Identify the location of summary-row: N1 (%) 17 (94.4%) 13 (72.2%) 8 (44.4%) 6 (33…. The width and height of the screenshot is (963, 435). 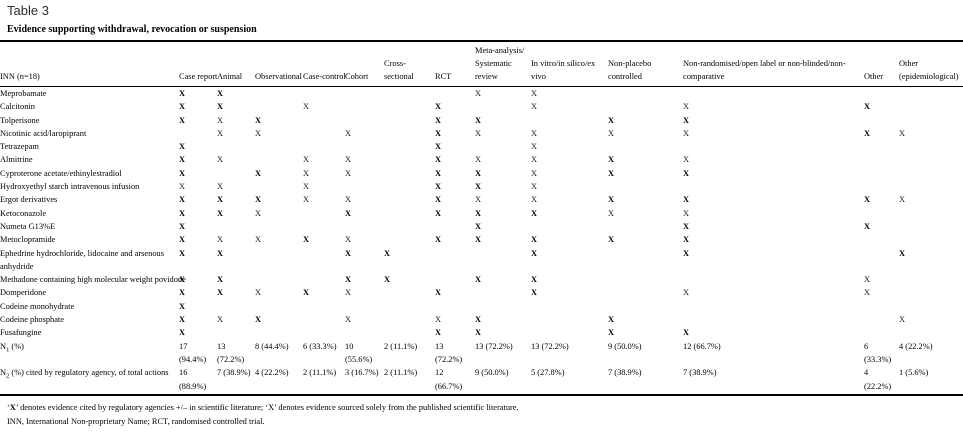
(481, 353).